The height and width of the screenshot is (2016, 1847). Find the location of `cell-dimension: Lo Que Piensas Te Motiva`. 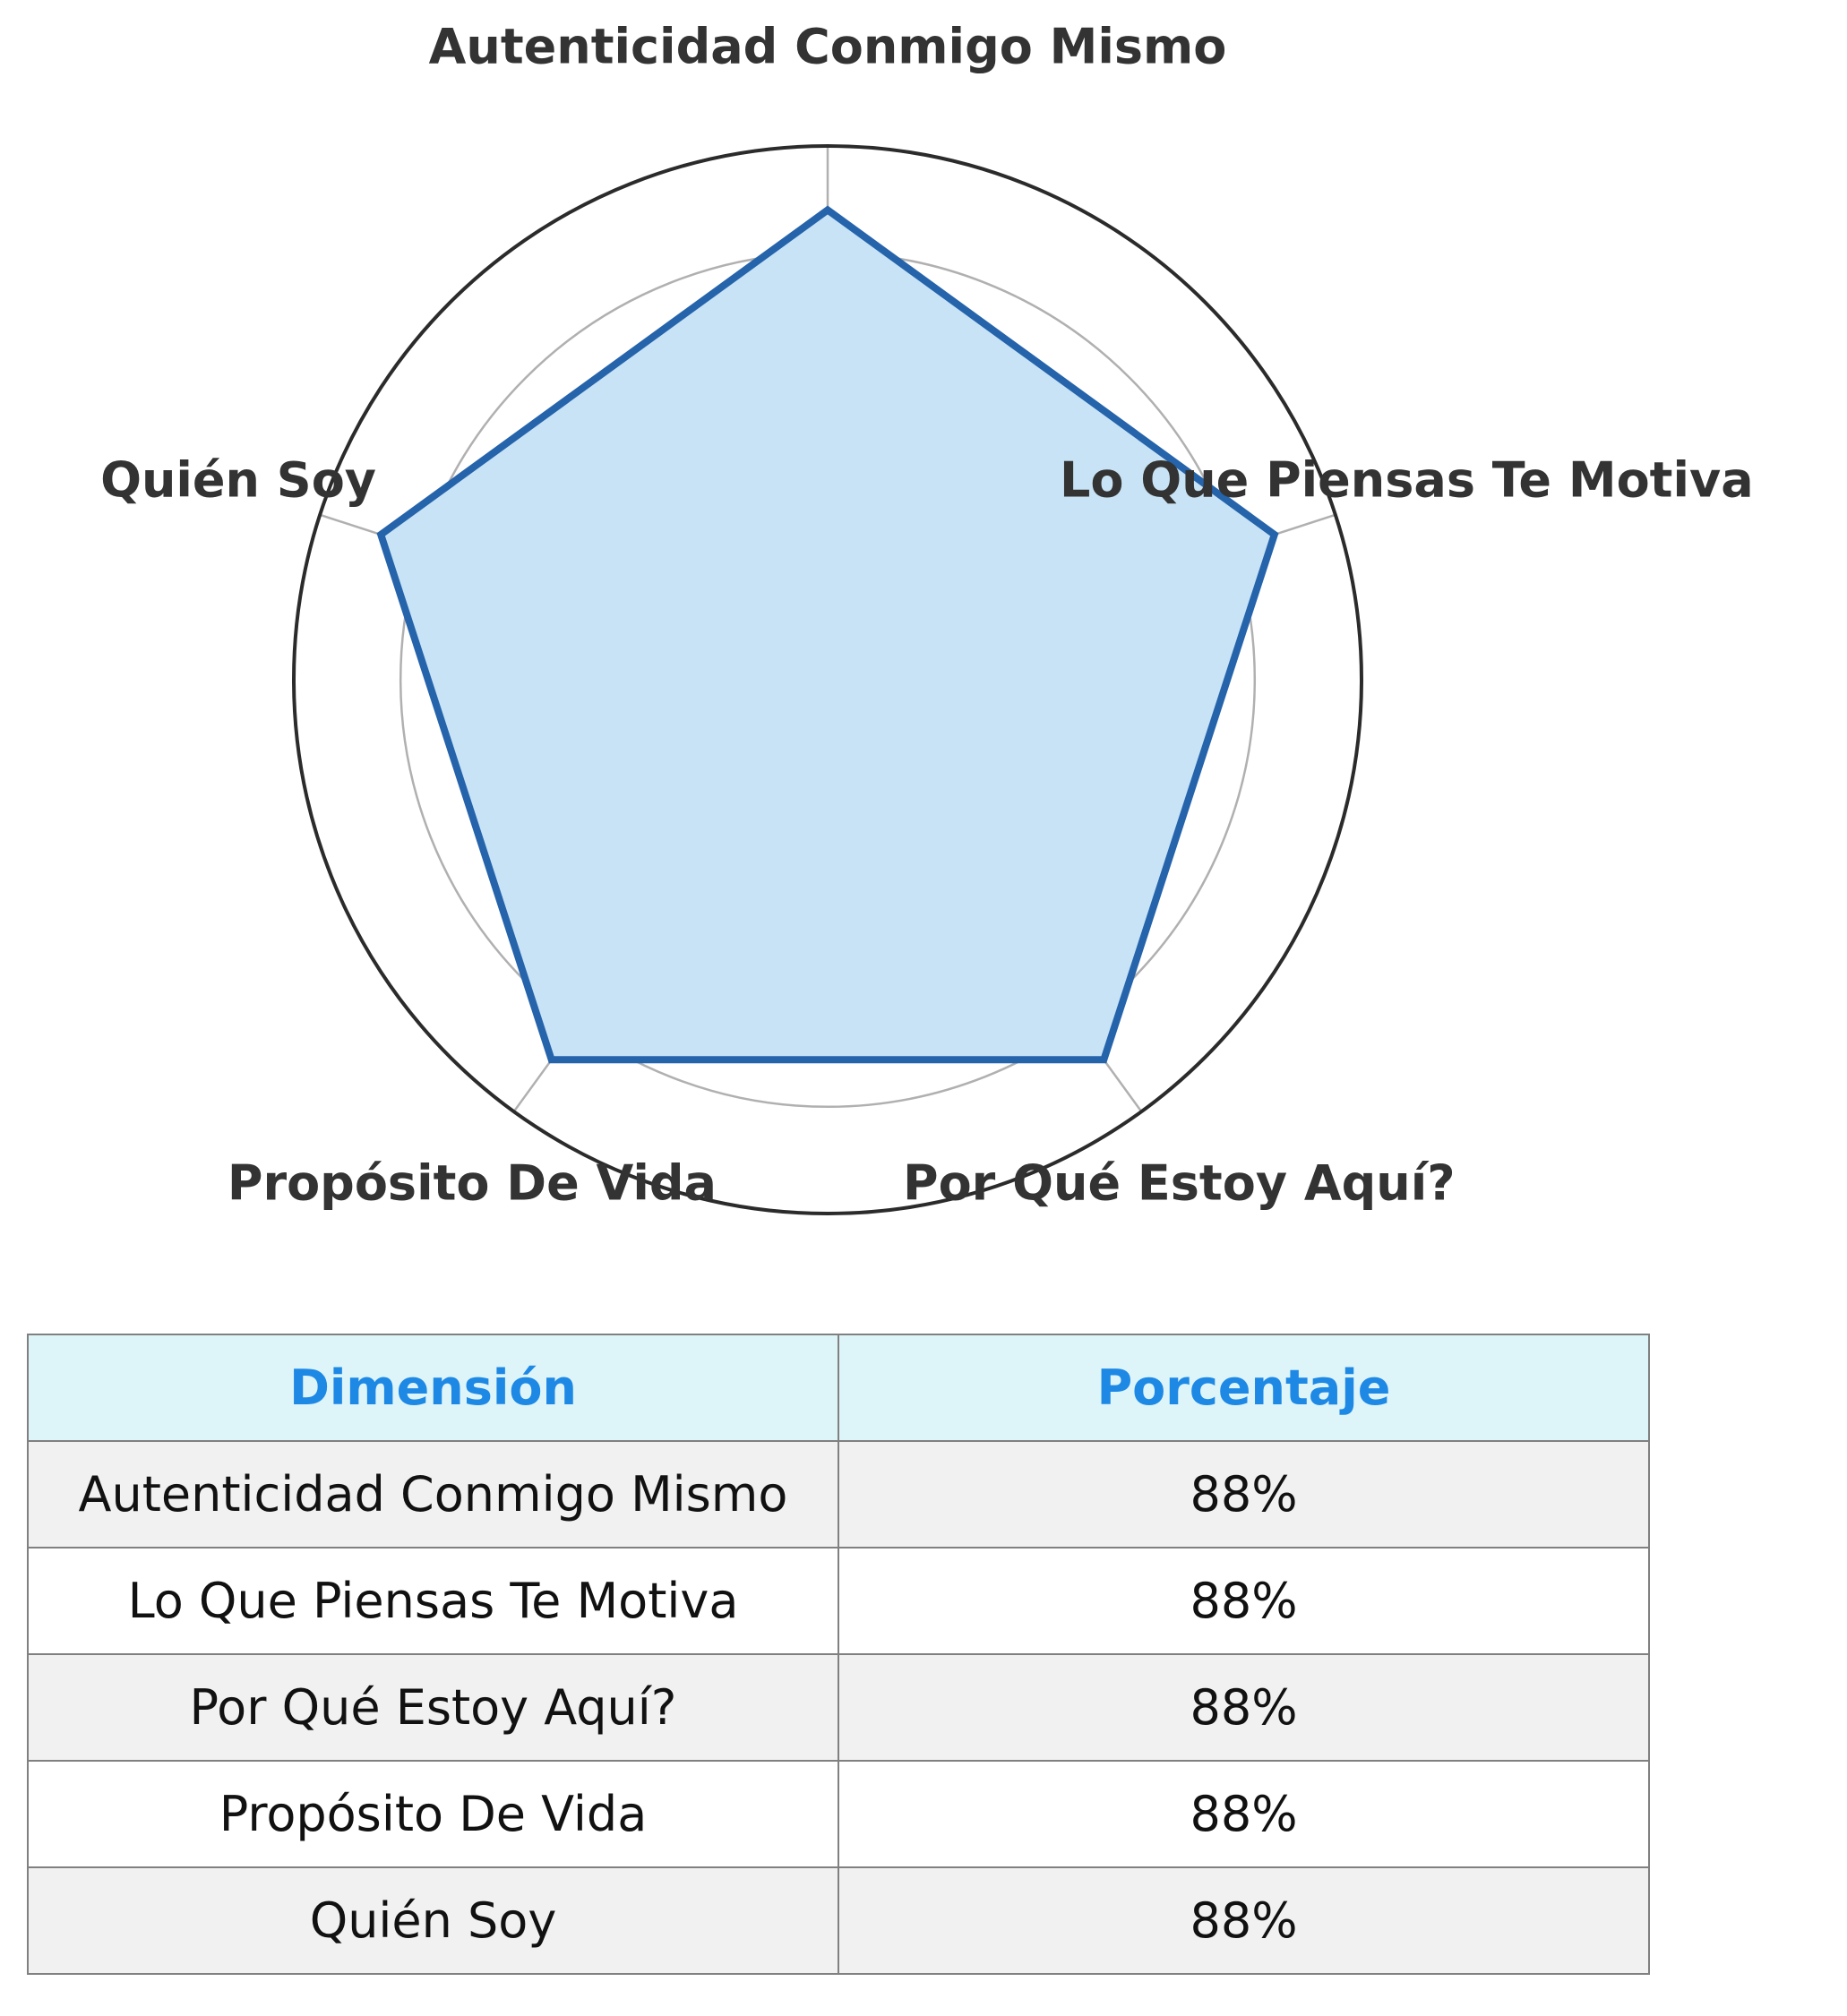

cell-dimension: Lo Que Piensas Te Motiva is located at coordinates (433, 1601).